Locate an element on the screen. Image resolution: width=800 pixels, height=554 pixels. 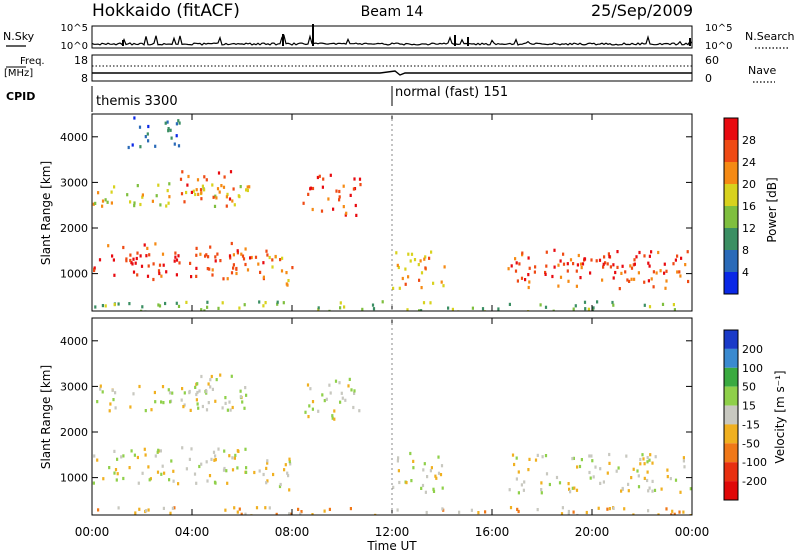
nsky-line is located at coordinates (392, 40).